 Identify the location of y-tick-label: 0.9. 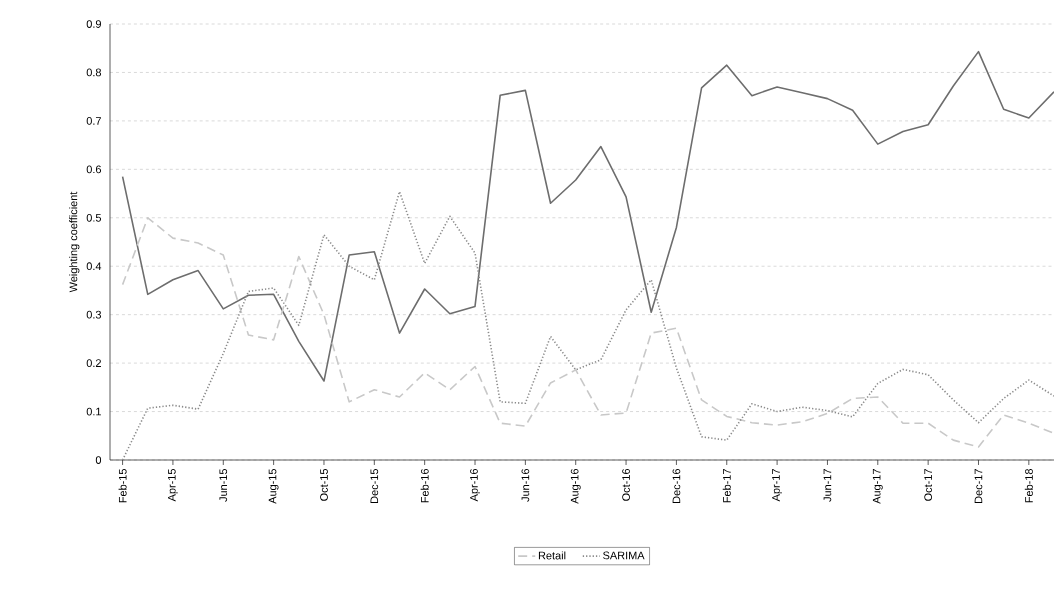
(93, 24).